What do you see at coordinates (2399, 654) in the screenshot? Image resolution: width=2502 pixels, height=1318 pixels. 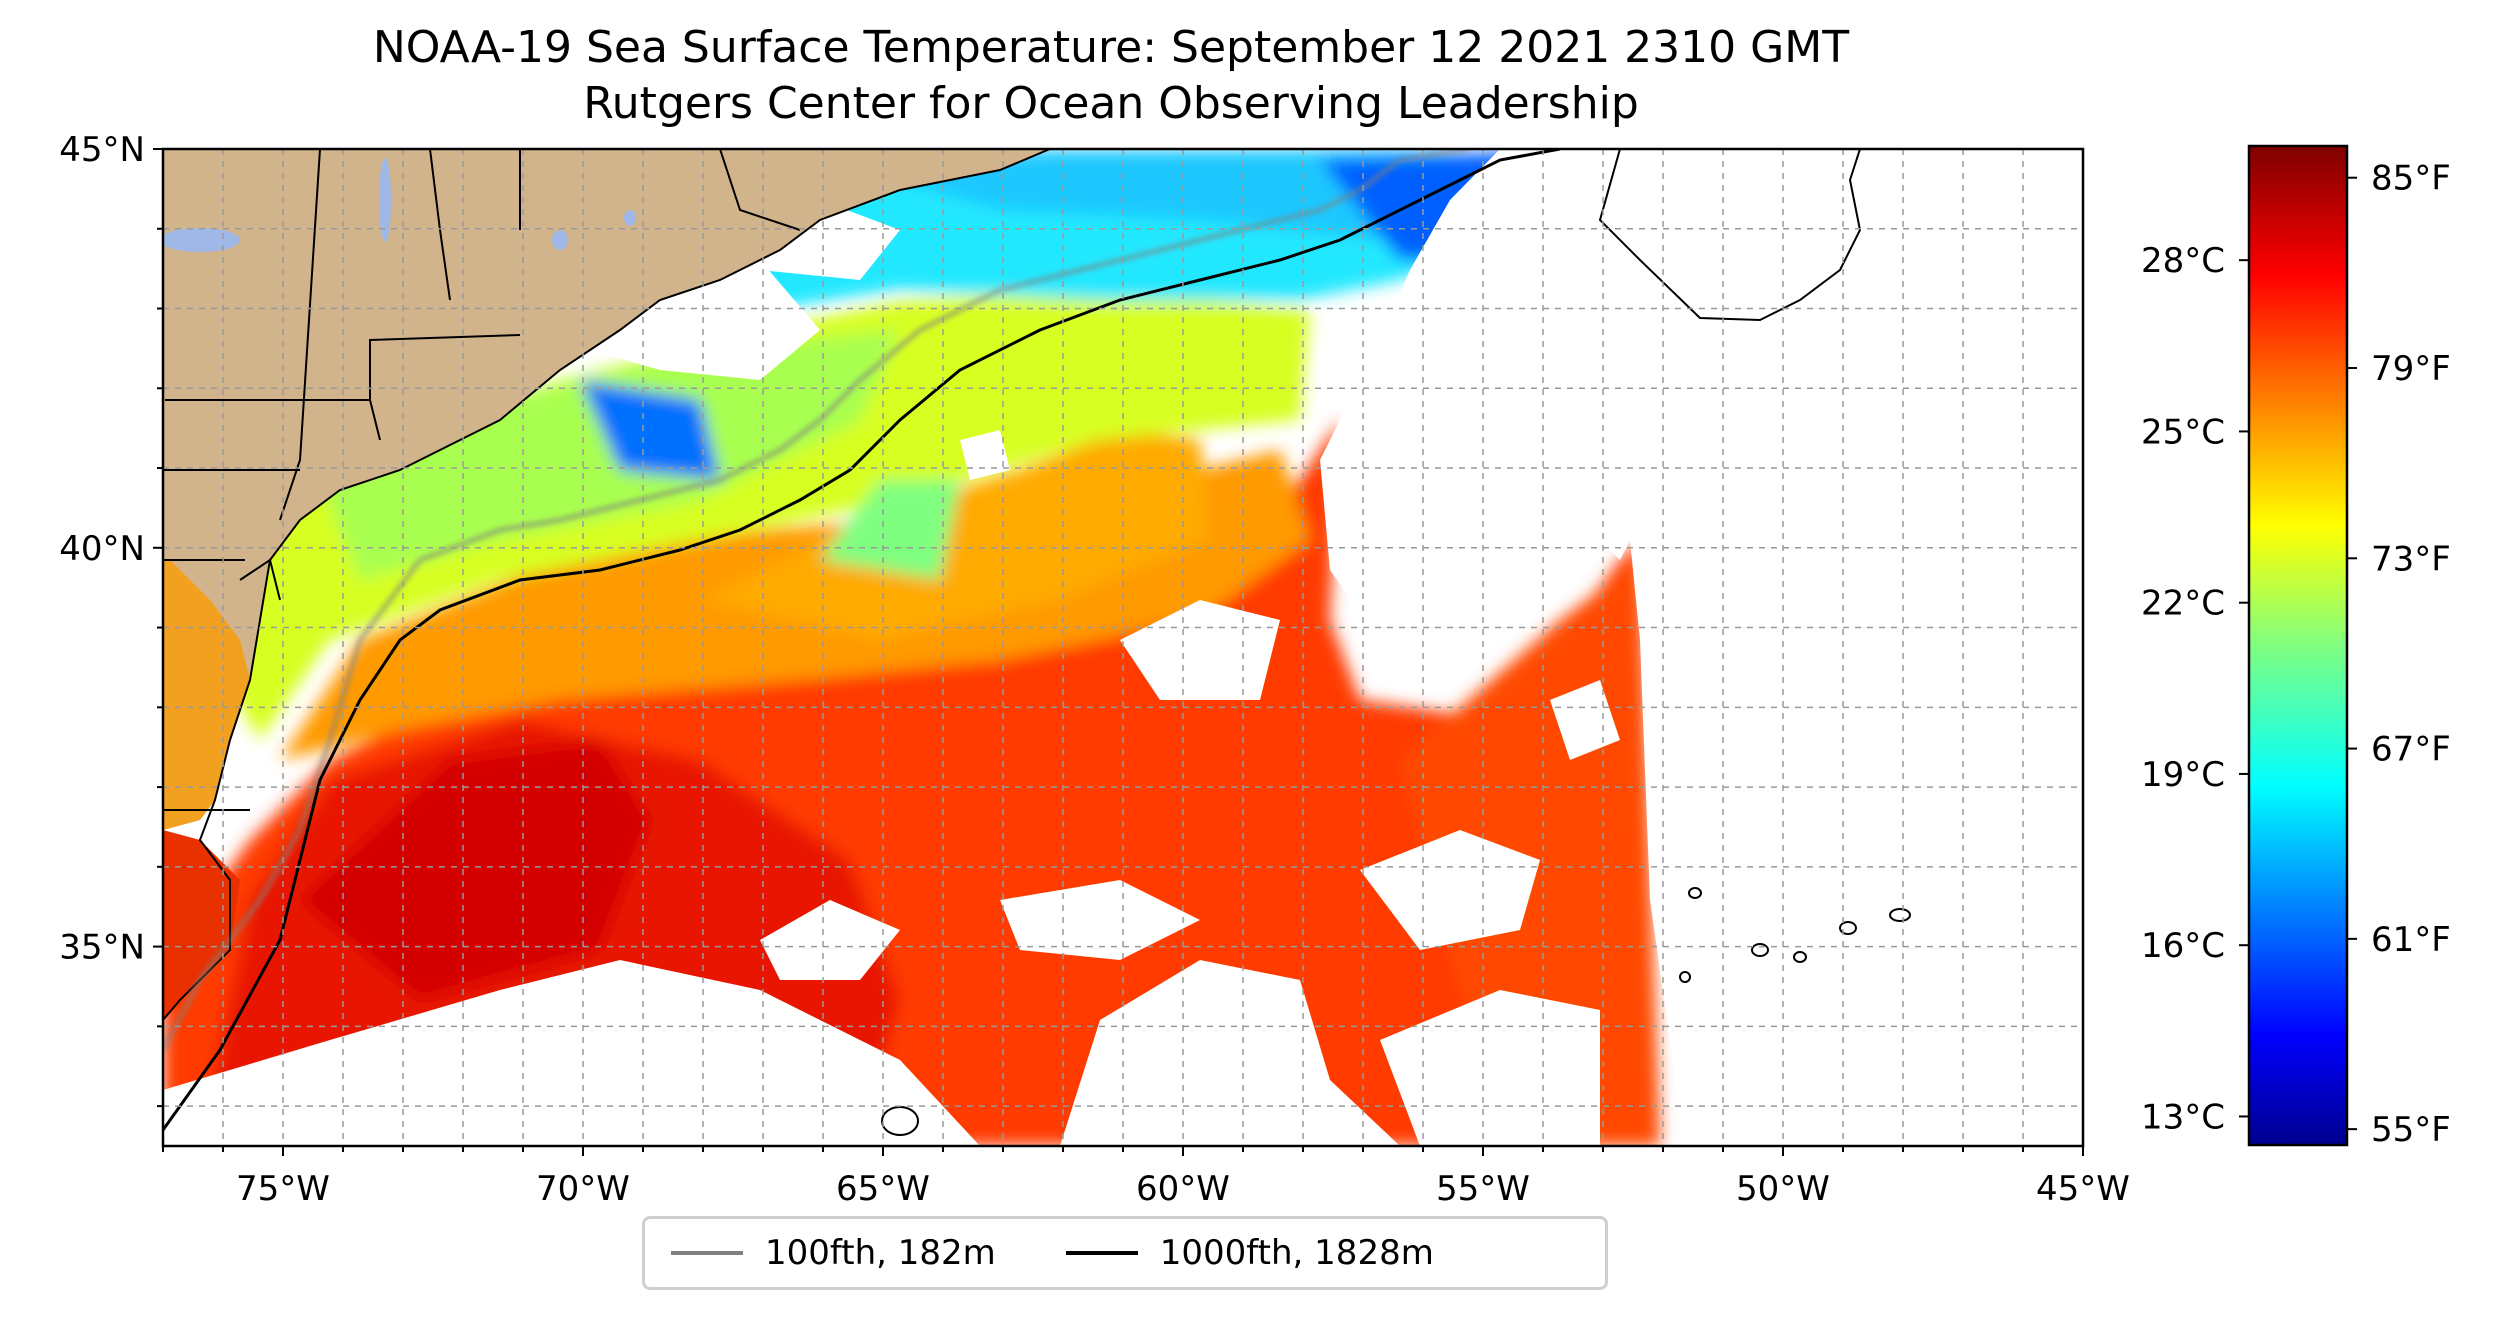 I see `colorbar-fahrenheit-axis: 55°F 61°F 67°F 73°F 79°F 85°F` at bounding box center [2399, 654].